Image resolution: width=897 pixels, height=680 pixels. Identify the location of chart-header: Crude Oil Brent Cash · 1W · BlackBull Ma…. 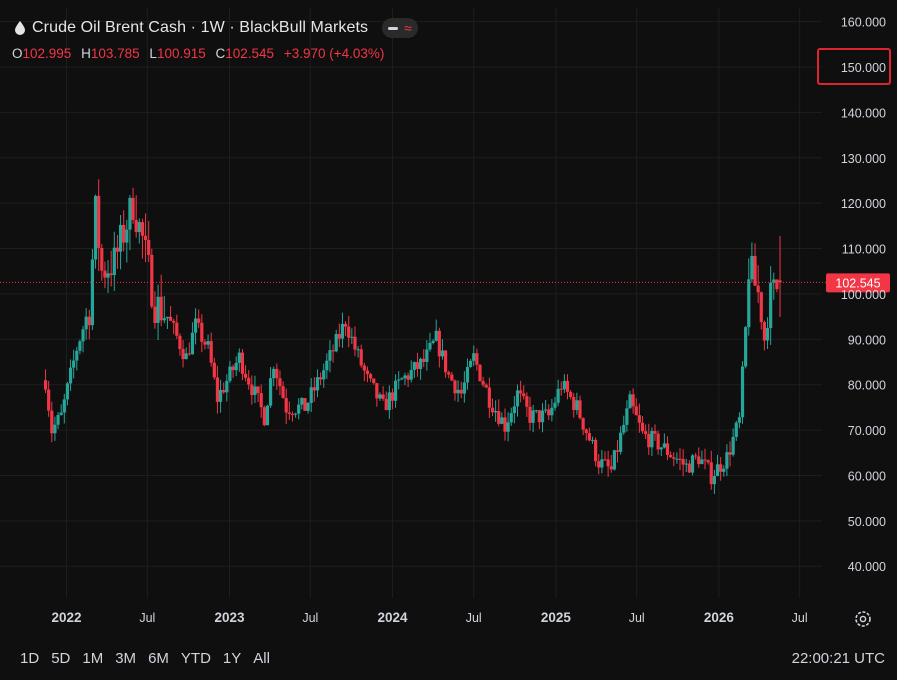
(216, 28).